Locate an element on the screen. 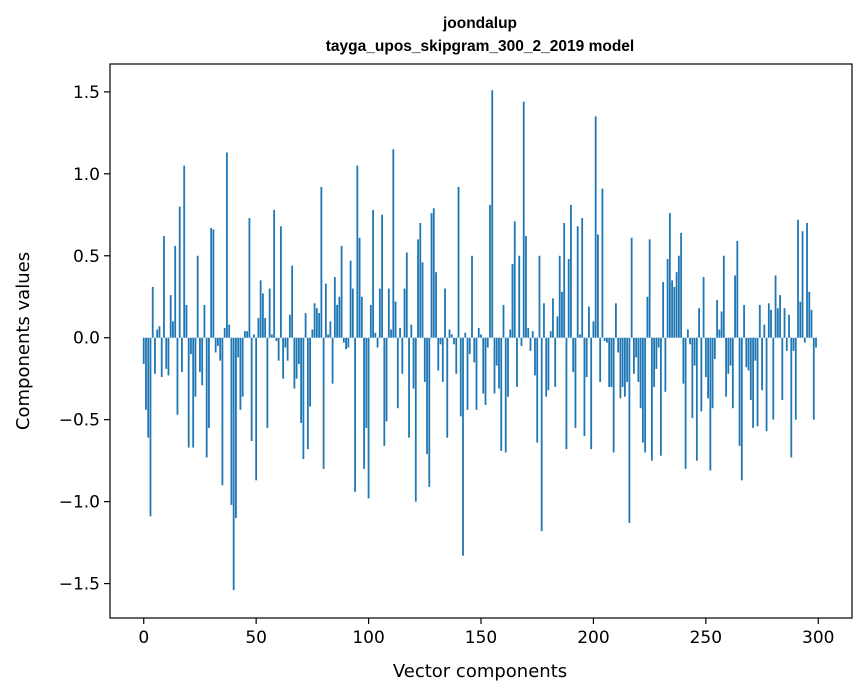 The width and height of the screenshot is (867, 696). y-axis: −1.5 −1.0 −0.5 0.0 0.5 1.0 1.5 is located at coordinates (84, 339).